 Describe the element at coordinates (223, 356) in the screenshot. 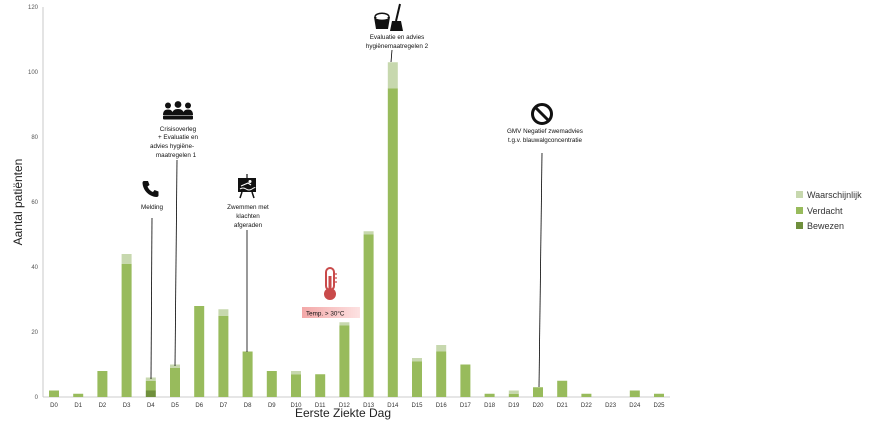

I see `bar-verdacht-d7` at that location.